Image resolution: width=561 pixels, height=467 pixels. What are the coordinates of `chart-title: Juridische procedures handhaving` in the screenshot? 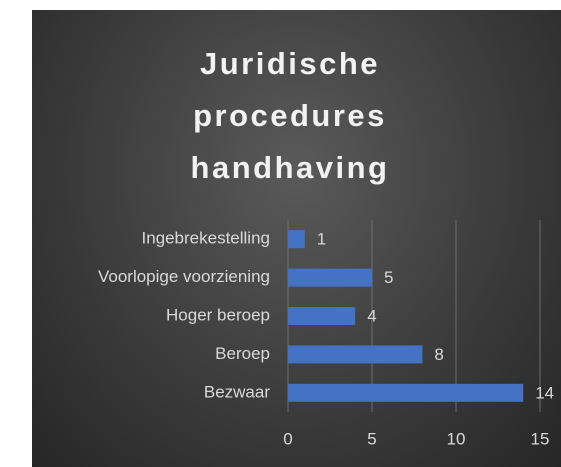 It's located at (290, 115).